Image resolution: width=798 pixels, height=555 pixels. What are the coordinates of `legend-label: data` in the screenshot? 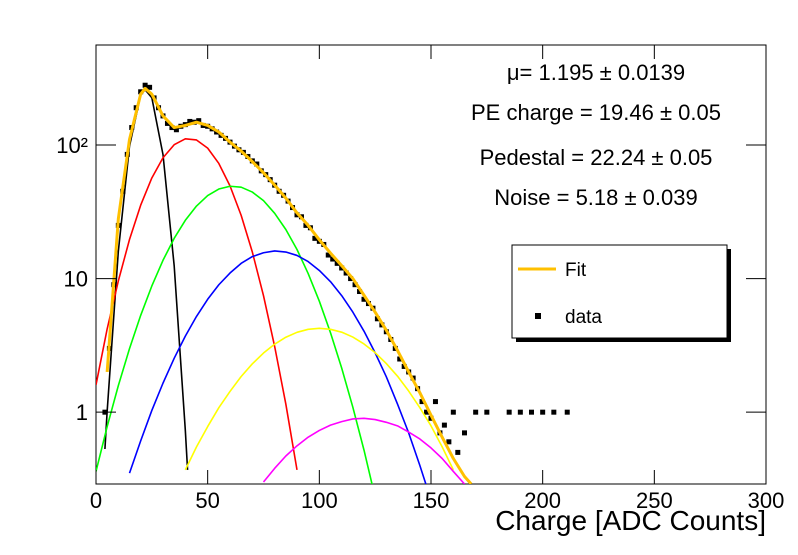 It's located at (583, 317).